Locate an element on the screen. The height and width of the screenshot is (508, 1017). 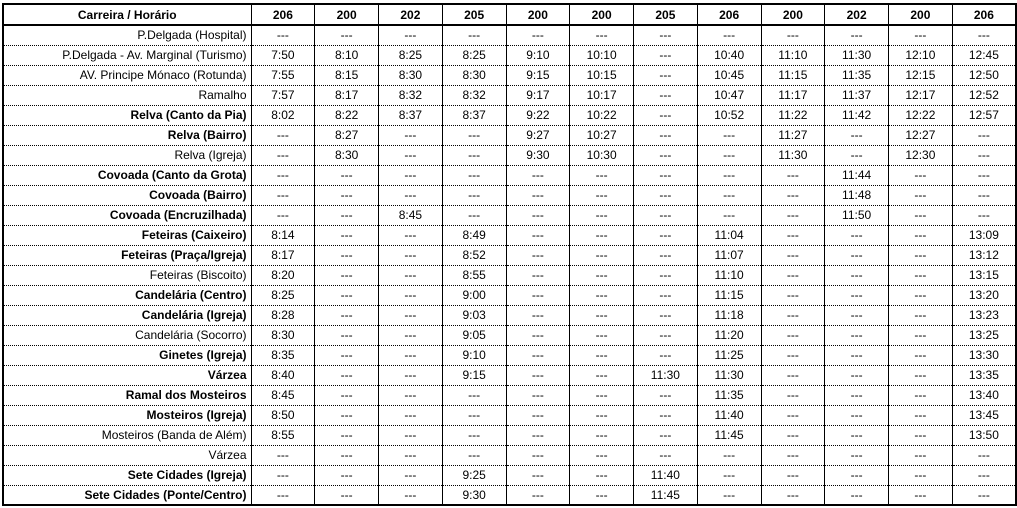
departure-time: 8:45 is located at coordinates (283, 395).